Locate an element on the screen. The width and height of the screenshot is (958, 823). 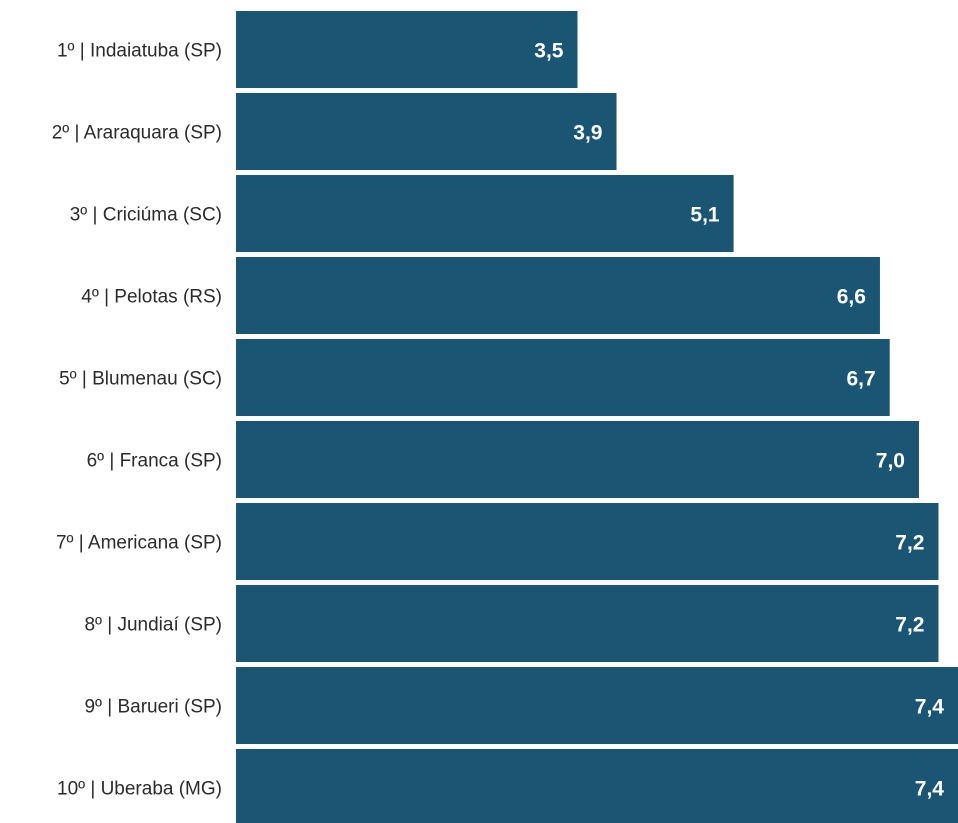
value-label-4: 6,6 is located at coordinates (851, 297).